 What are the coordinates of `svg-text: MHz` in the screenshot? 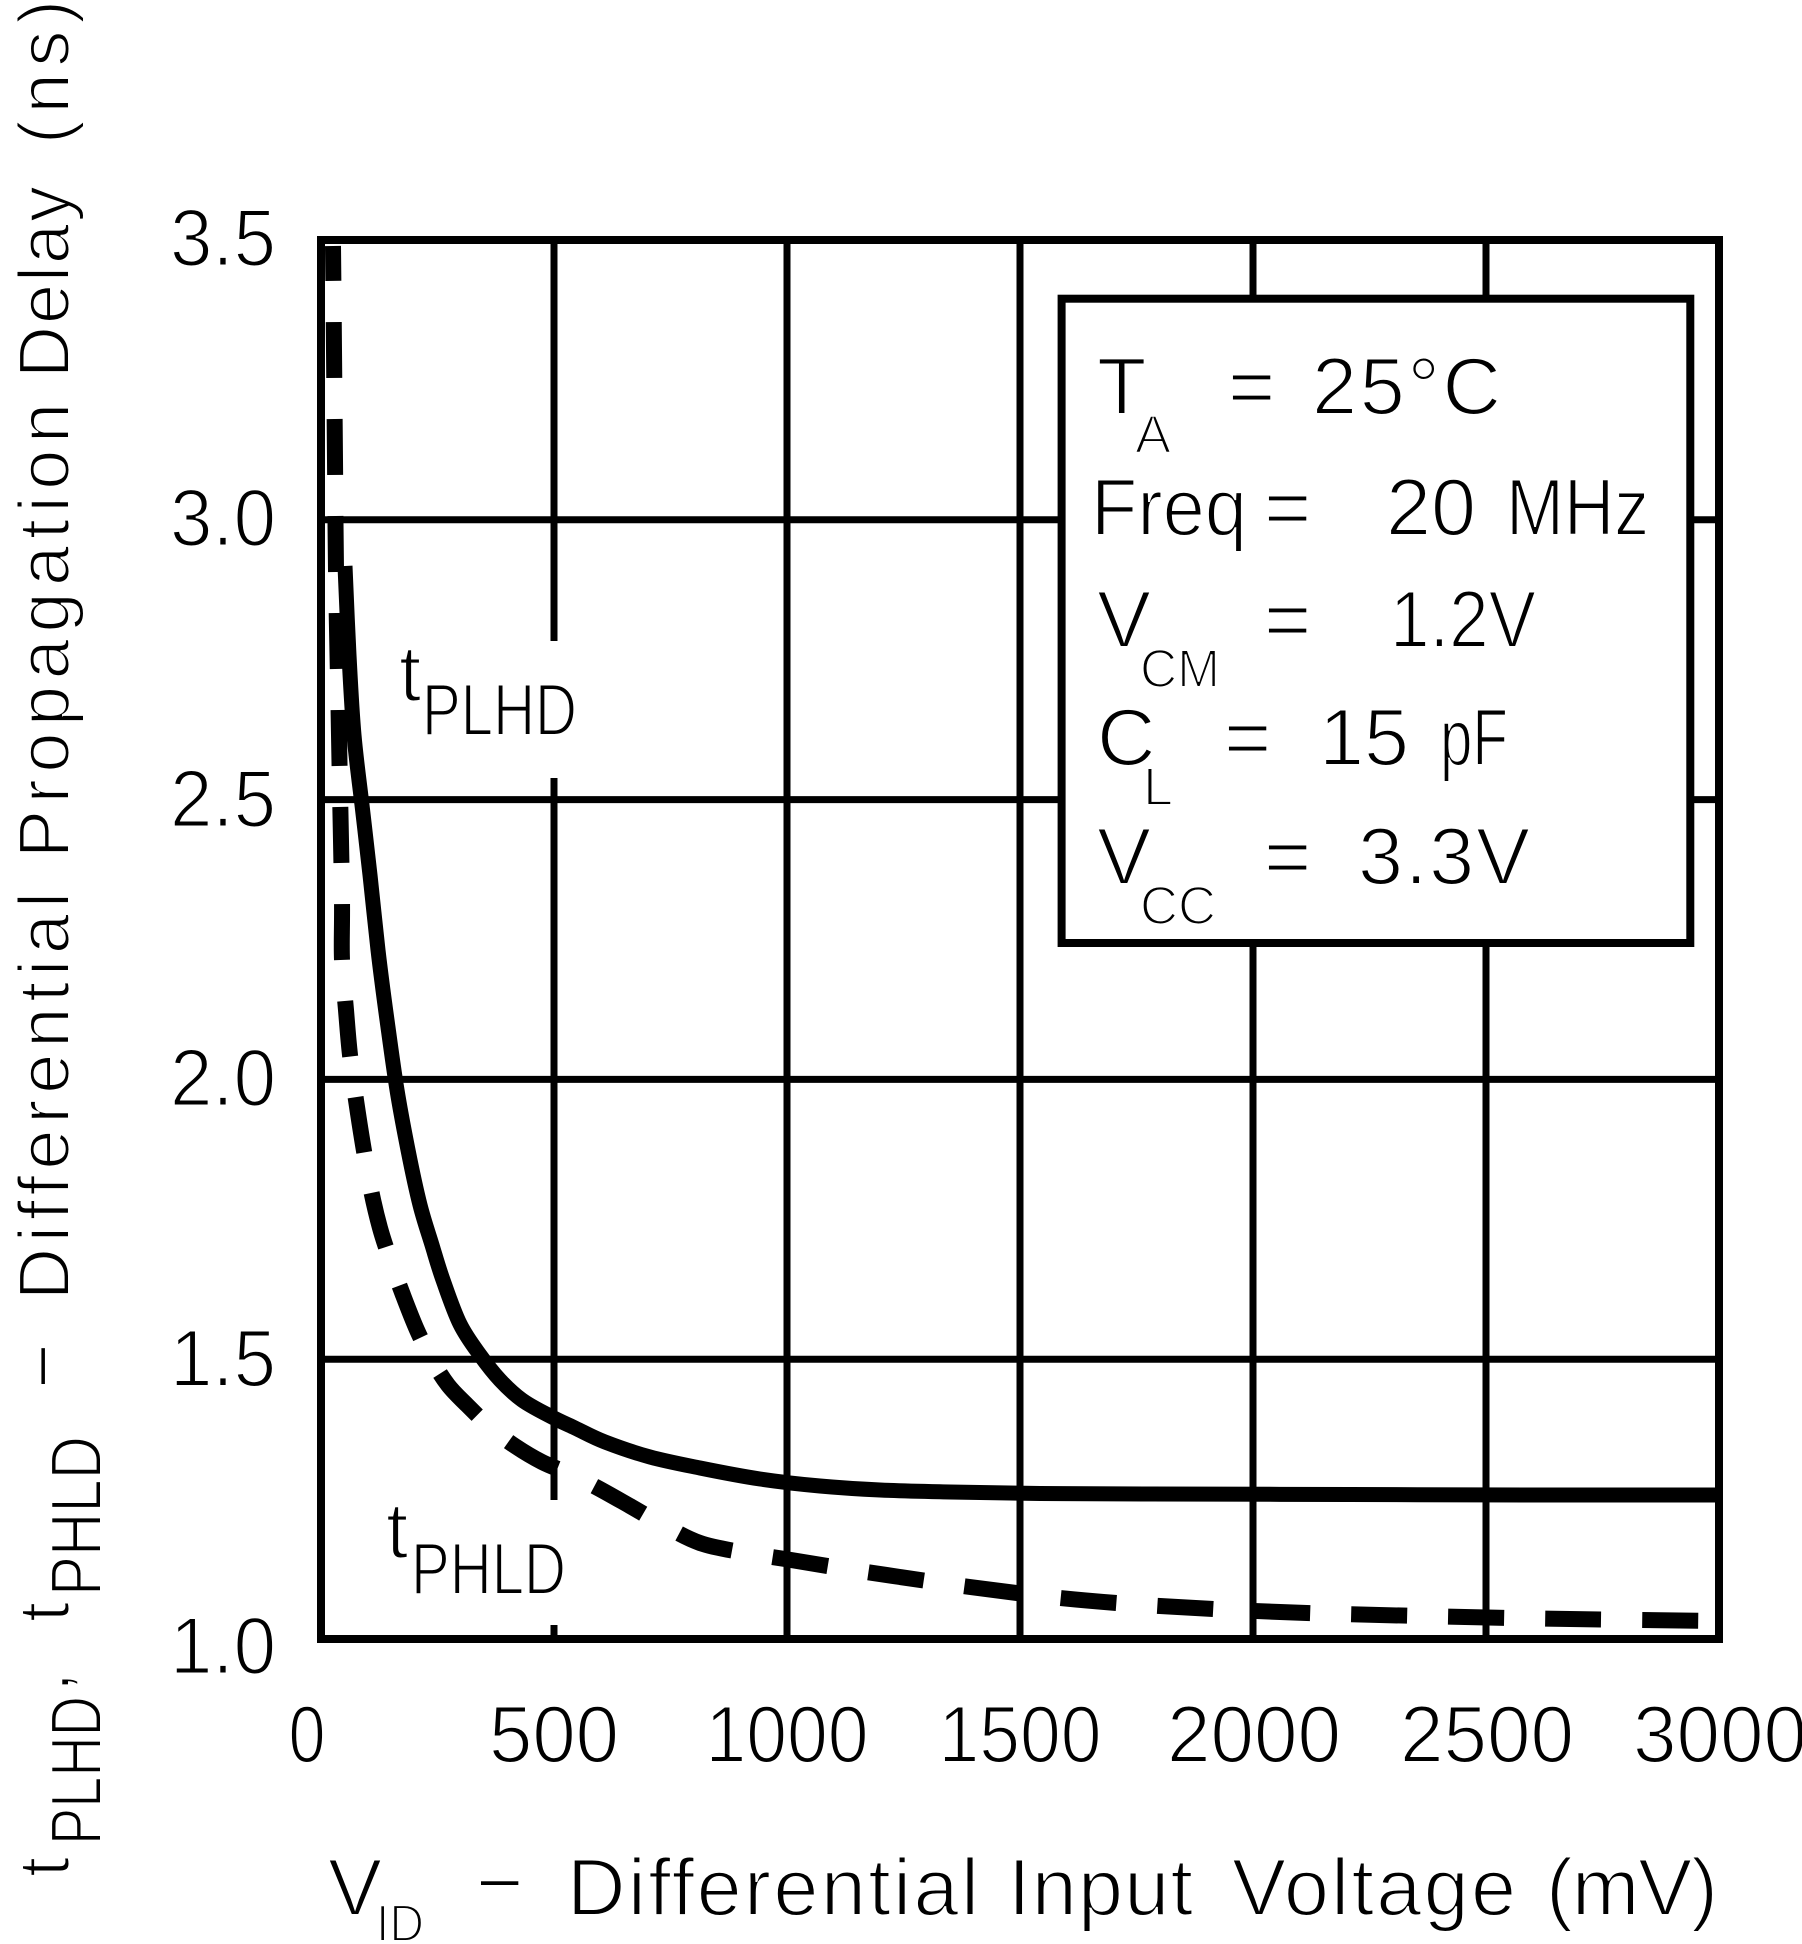 It's located at (1577, 508).